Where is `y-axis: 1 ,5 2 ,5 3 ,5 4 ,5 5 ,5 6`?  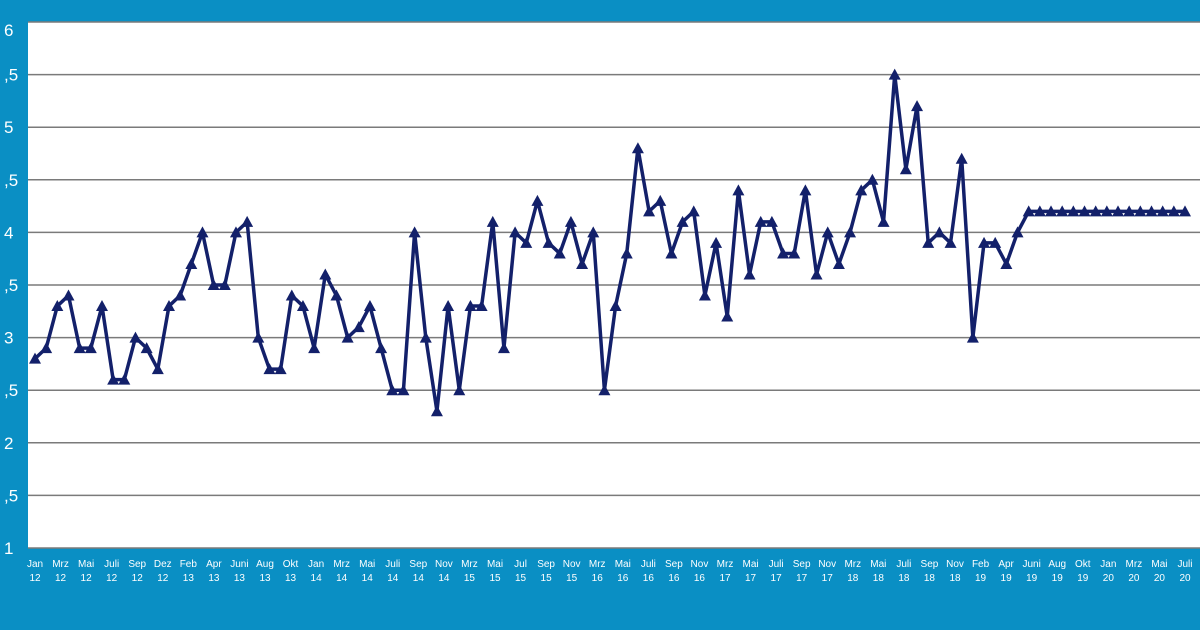 y-axis: 1 ,5 2 ,5 3 ,5 4 ,5 5 ,5 6 is located at coordinates (11, 289).